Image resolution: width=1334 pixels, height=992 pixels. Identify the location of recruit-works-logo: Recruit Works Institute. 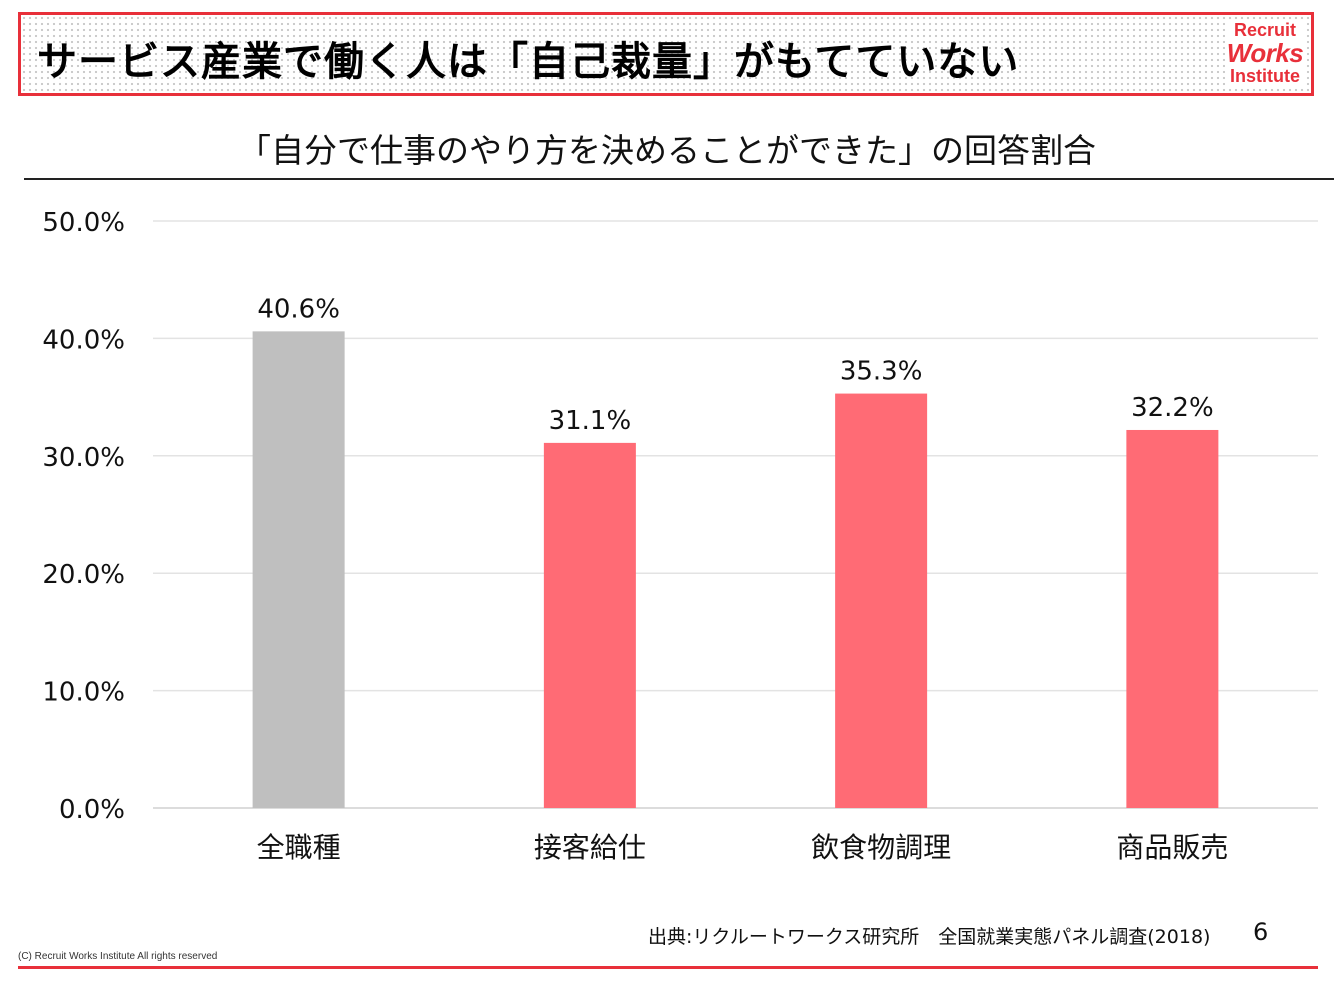
(1265, 53).